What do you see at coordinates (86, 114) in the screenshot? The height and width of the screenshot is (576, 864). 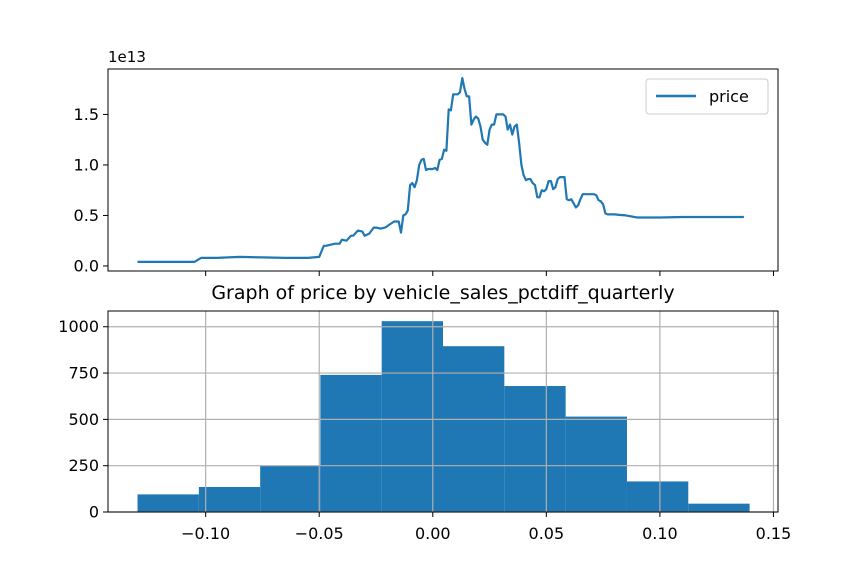 I see `line-y-tick-label: 1.5` at bounding box center [86, 114].